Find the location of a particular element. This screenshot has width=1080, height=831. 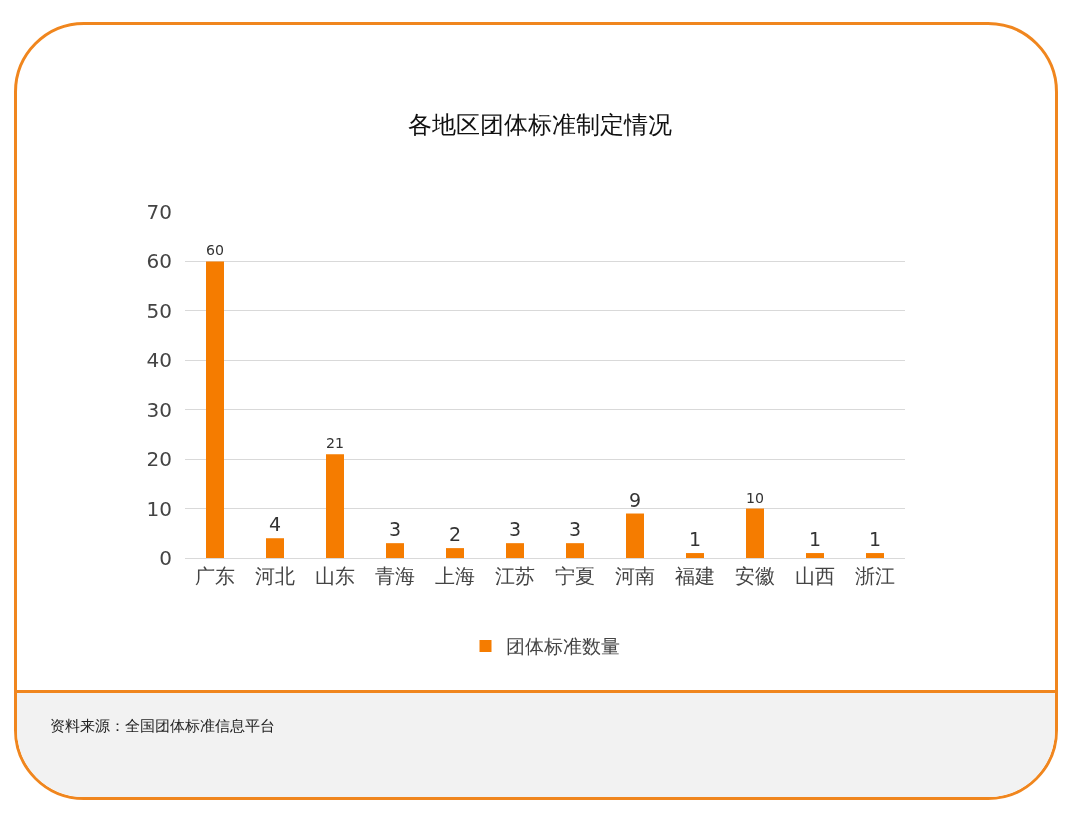

x-tick-label: 福建 is located at coordinates (695, 576).